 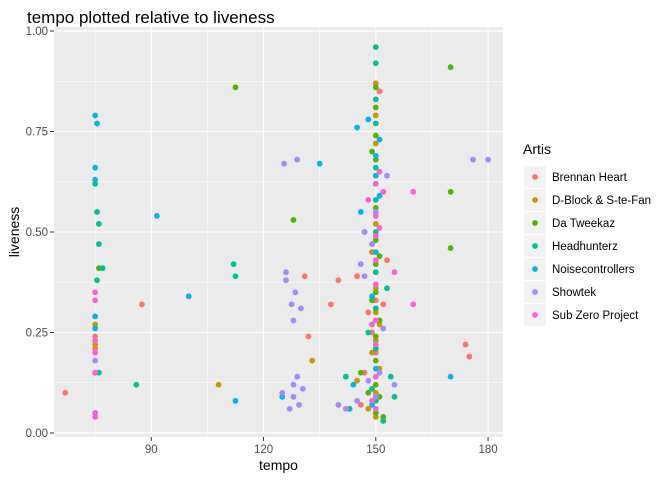 What do you see at coordinates (151, 450) in the screenshot?
I see `x-tick-label: 90` at bounding box center [151, 450].